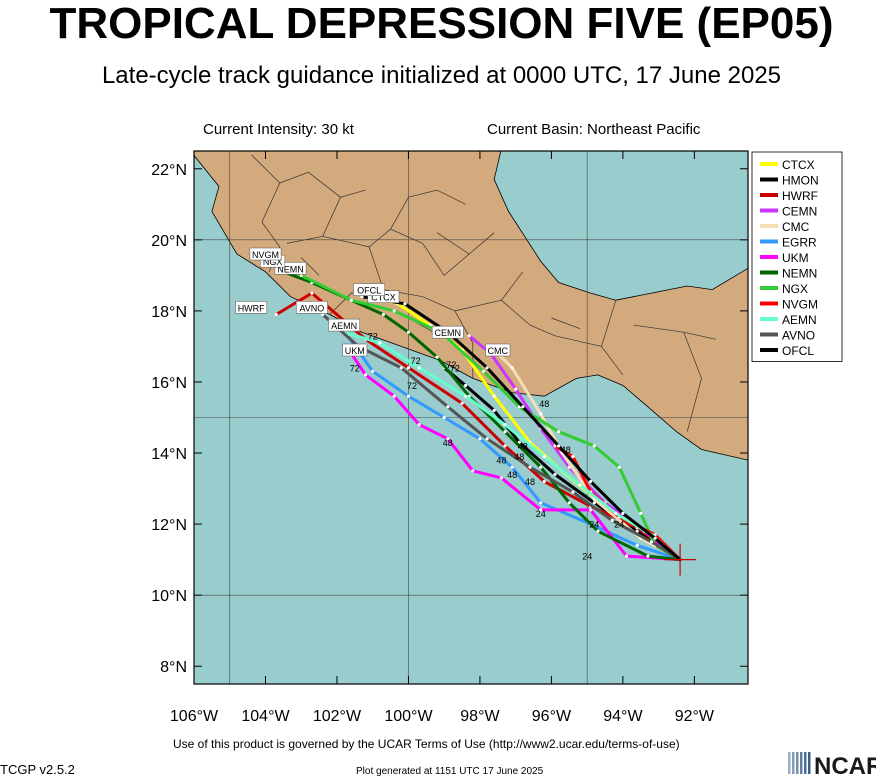  Describe the element at coordinates (562, 464) in the screenshot. I see `track-line-hmon` at that location.